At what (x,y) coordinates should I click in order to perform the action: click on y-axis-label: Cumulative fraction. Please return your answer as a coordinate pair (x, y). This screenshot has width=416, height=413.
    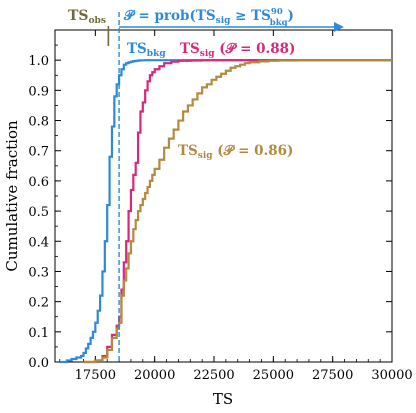
    Looking at the image, I should click on (12, 196).